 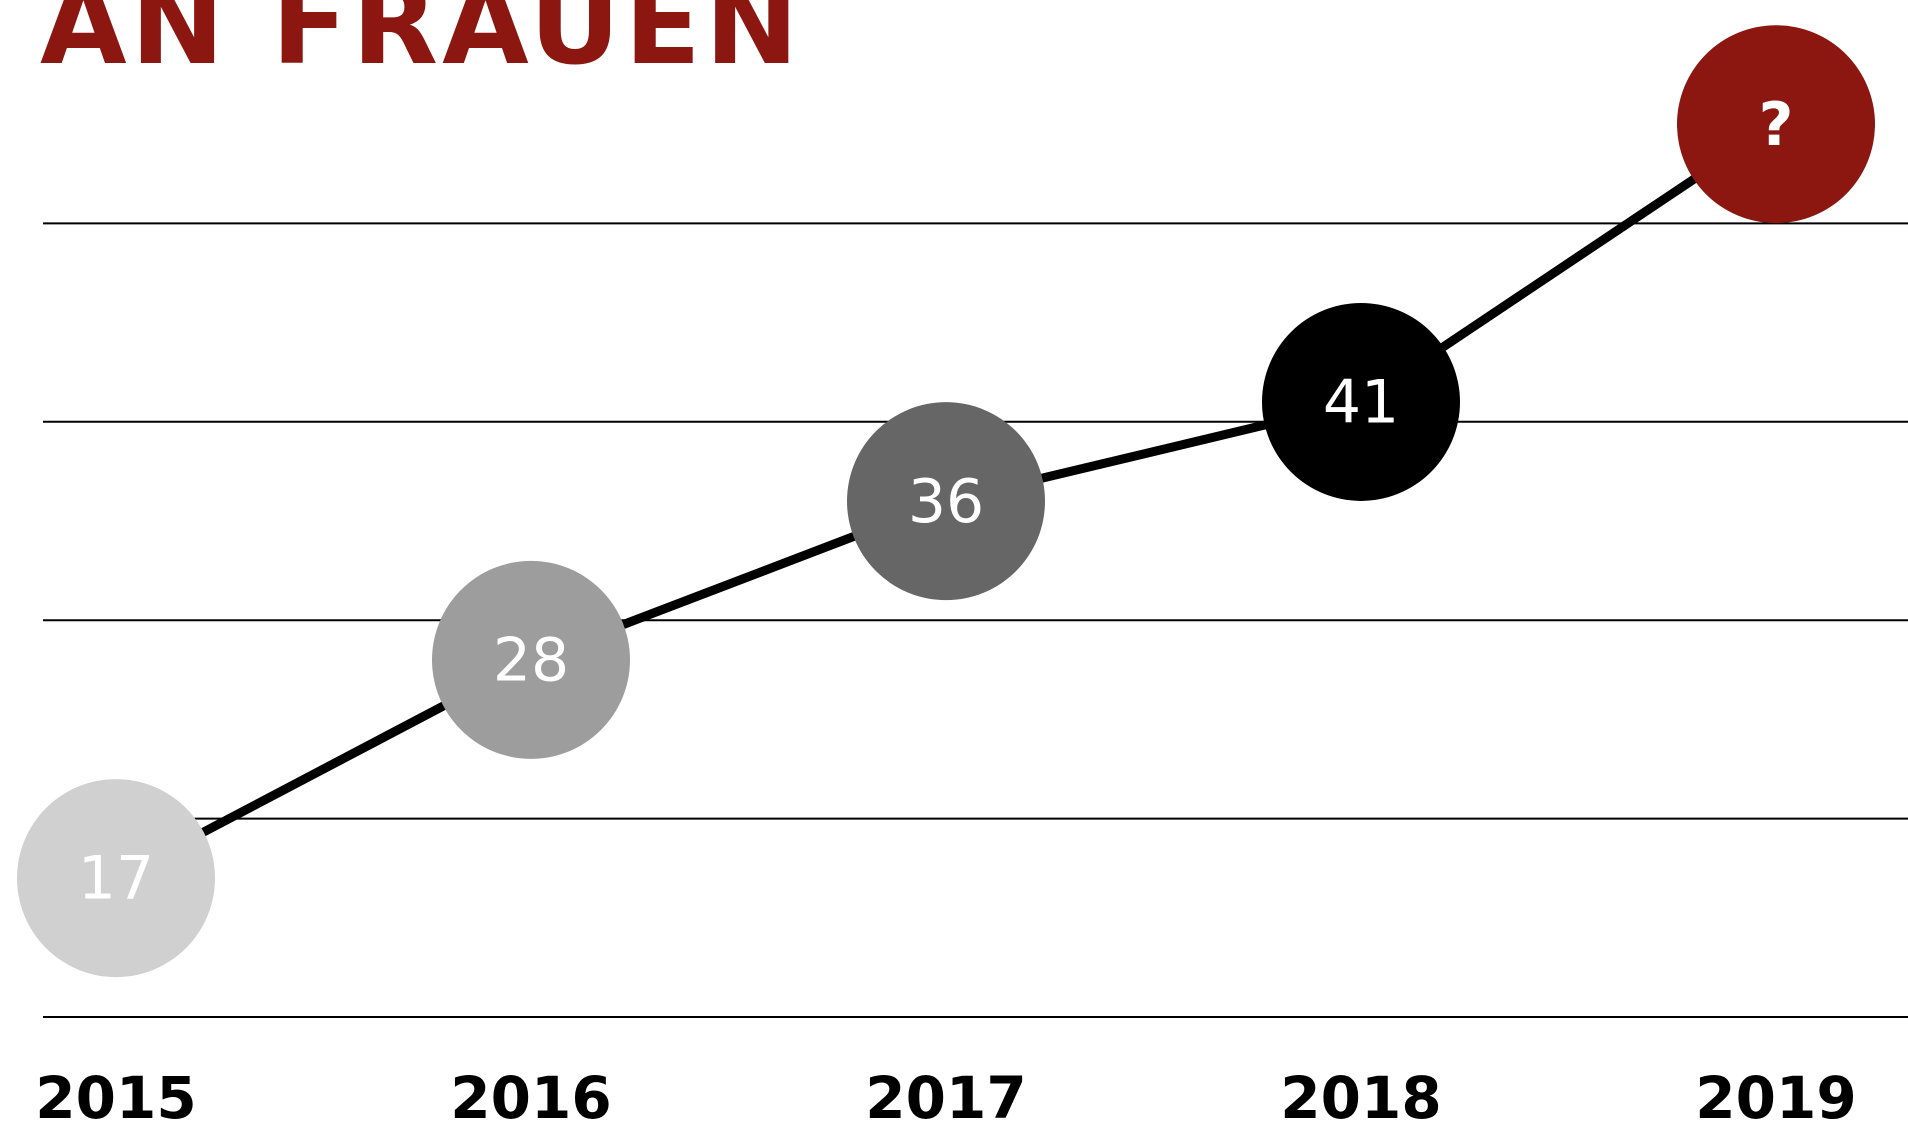 I want to click on value-label: 17, so click(x=116, y=879).